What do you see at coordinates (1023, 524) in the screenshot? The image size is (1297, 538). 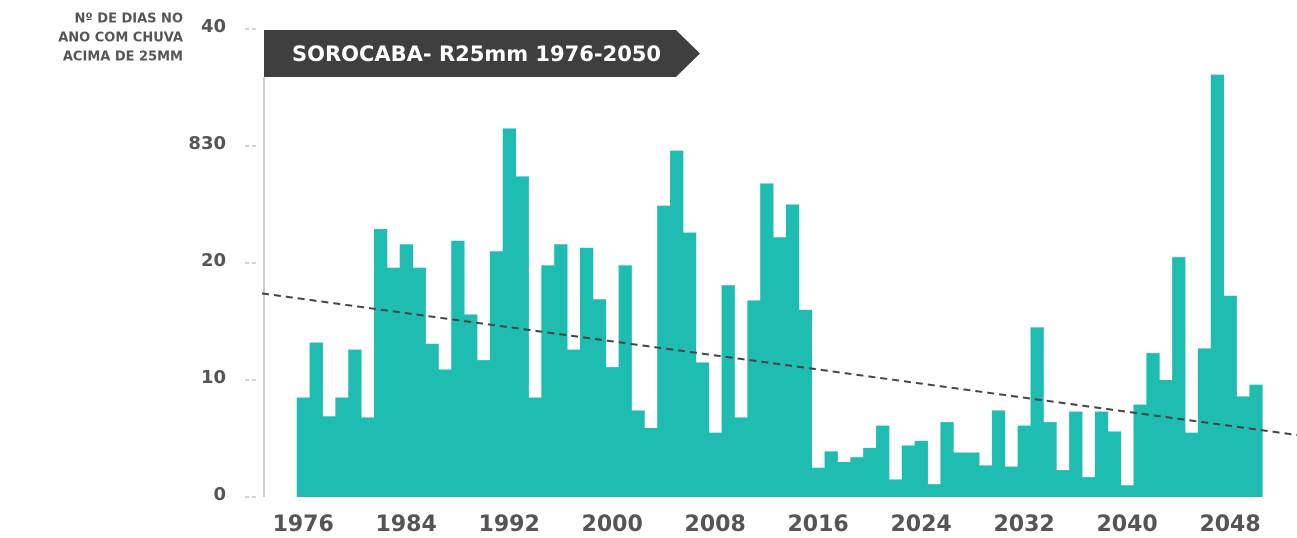 I see `x-tick-label: 2032` at bounding box center [1023, 524].